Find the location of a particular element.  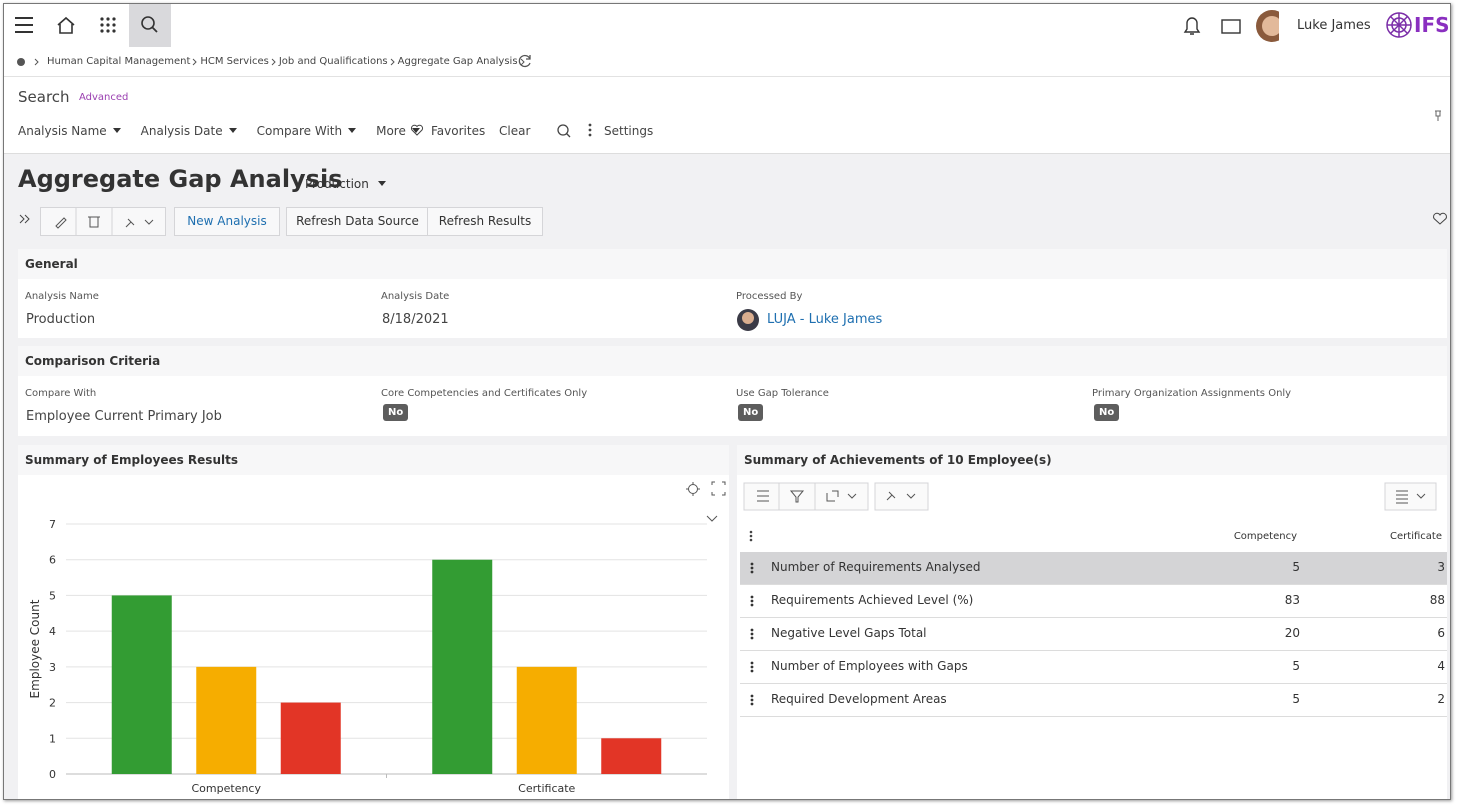

filter-dropdown: More is located at coordinates (398, 131).